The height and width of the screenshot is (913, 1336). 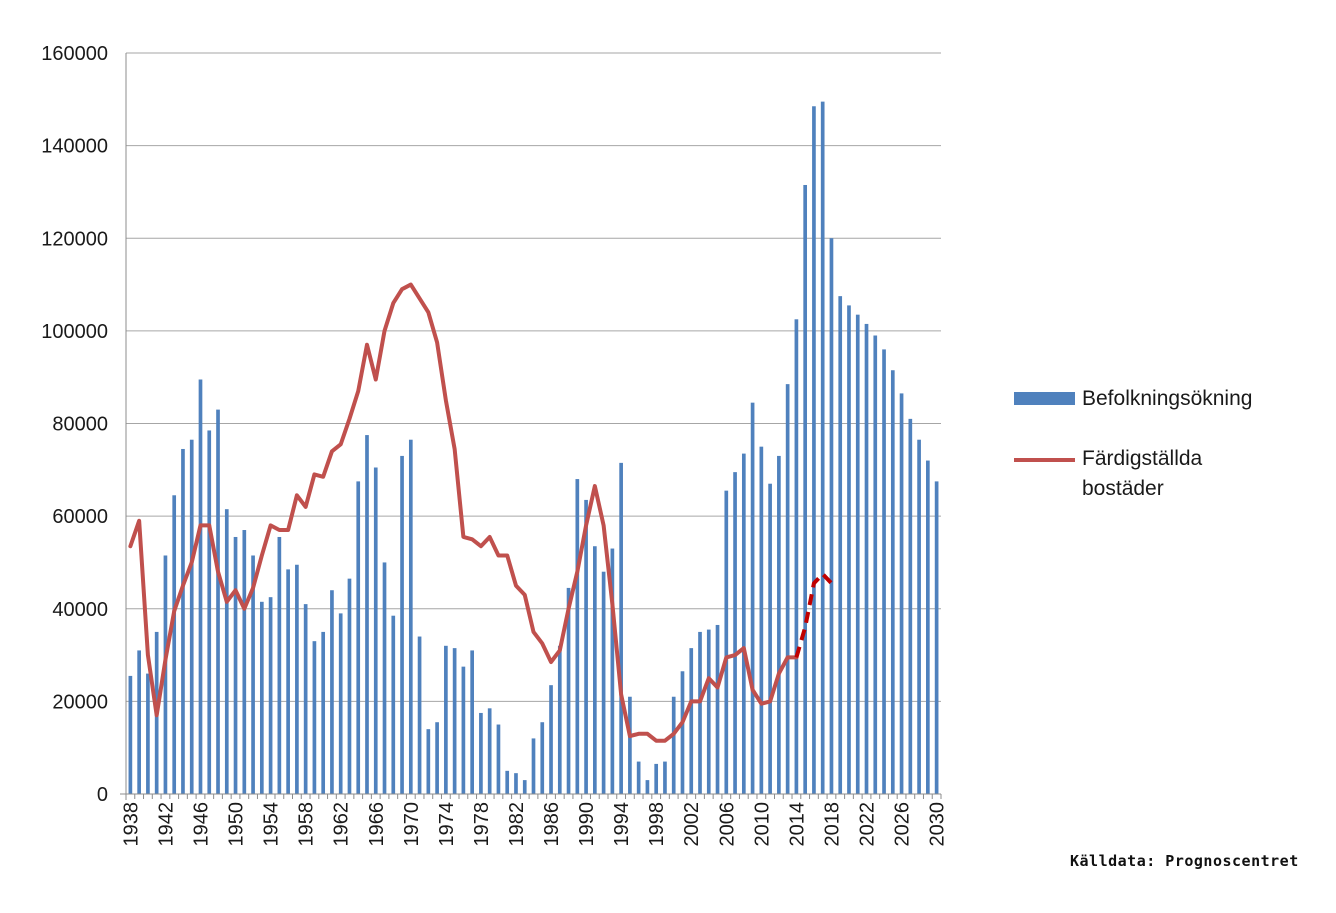 I want to click on y-tick-label: 0, so click(x=102, y=795).